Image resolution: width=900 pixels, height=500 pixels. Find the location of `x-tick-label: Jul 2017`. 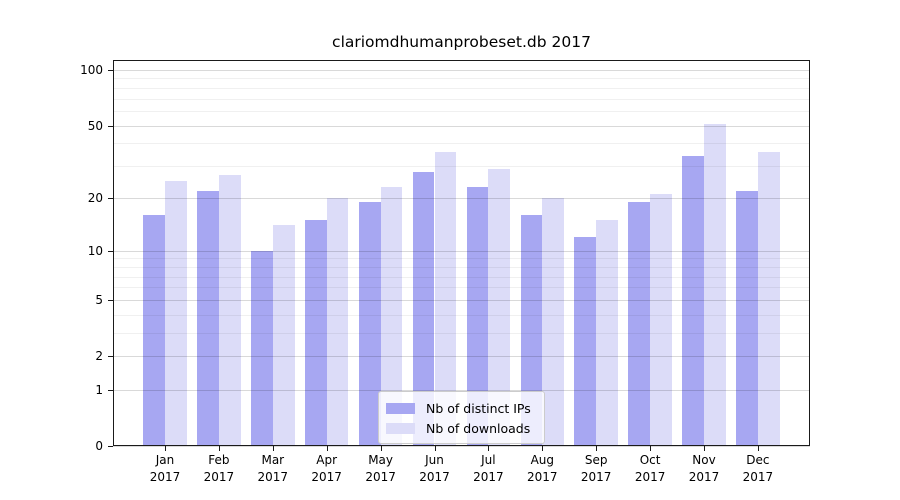

x-tick-label: Jul 2017 is located at coordinates (488, 468).